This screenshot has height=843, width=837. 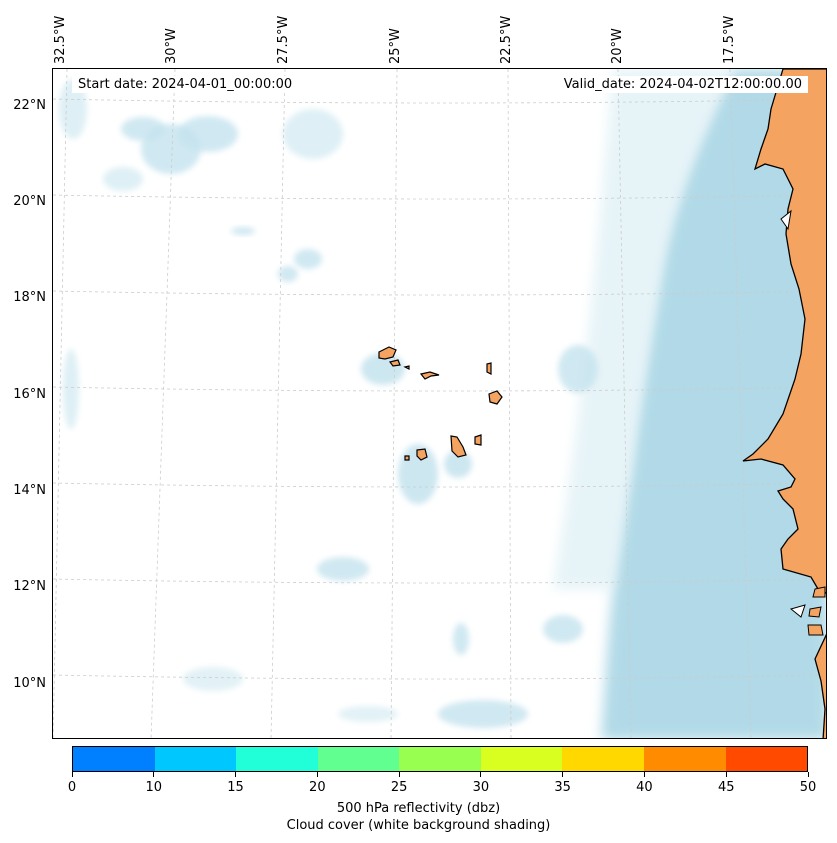 What do you see at coordinates (506, 39) in the screenshot?
I see `lon-label-22-5w: 22.5°W` at bounding box center [506, 39].